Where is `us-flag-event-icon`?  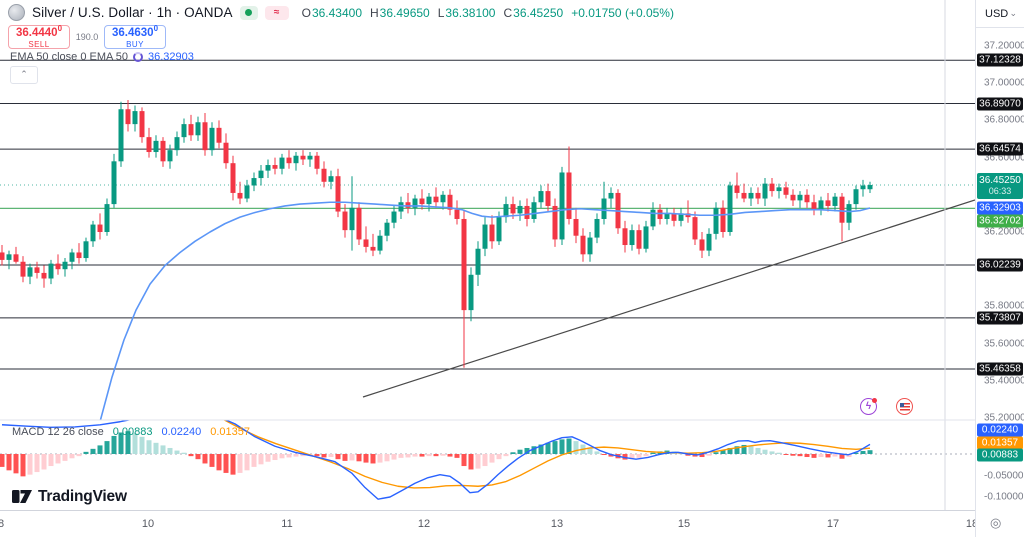
us-flag-event-icon is located at coordinates (904, 406).